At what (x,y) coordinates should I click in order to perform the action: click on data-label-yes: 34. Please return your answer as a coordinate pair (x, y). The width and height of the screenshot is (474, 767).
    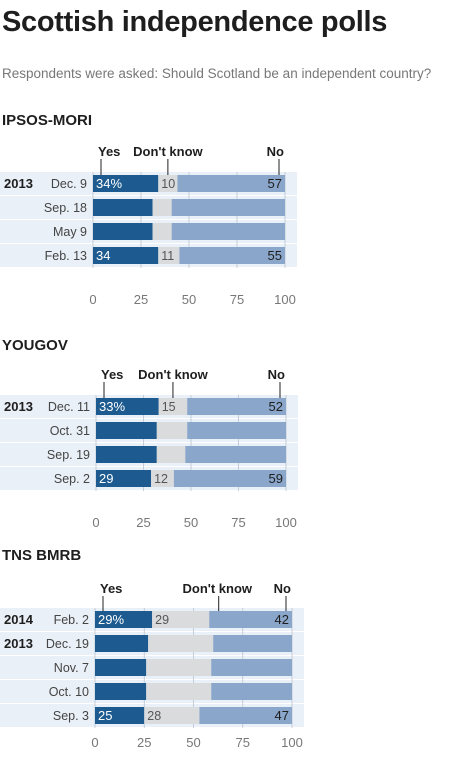
    Looking at the image, I should click on (103, 255).